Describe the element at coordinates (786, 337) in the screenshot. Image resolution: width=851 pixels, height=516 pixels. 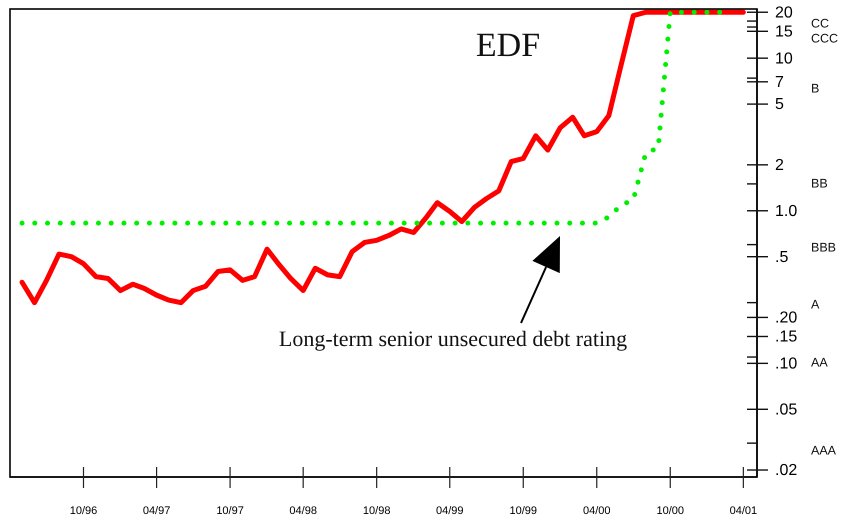
I see `y-tick-label: .15` at that location.